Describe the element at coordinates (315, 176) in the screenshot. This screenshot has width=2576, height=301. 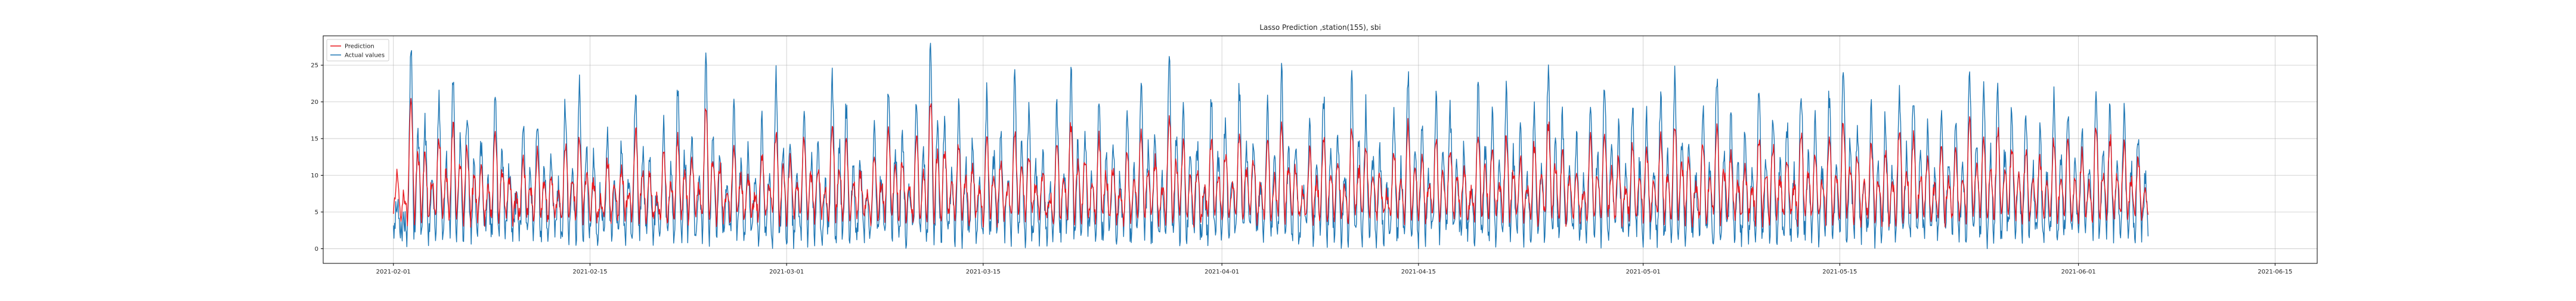
I see `y-tick-label: 10` at that location.